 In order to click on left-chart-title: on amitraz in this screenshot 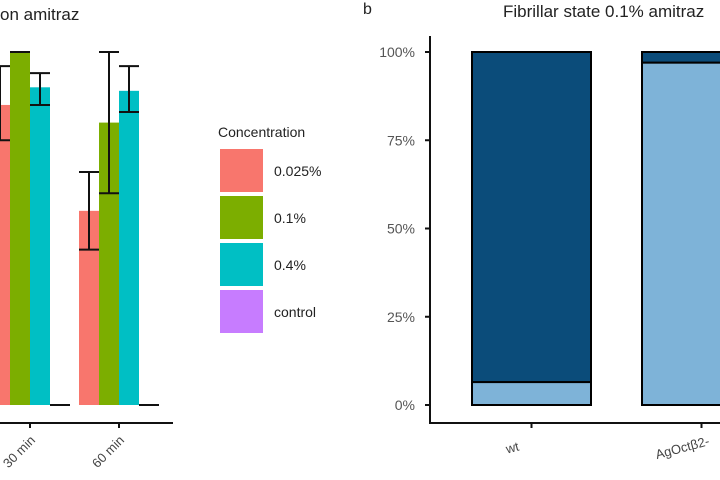, I will do `click(39, 14)`.